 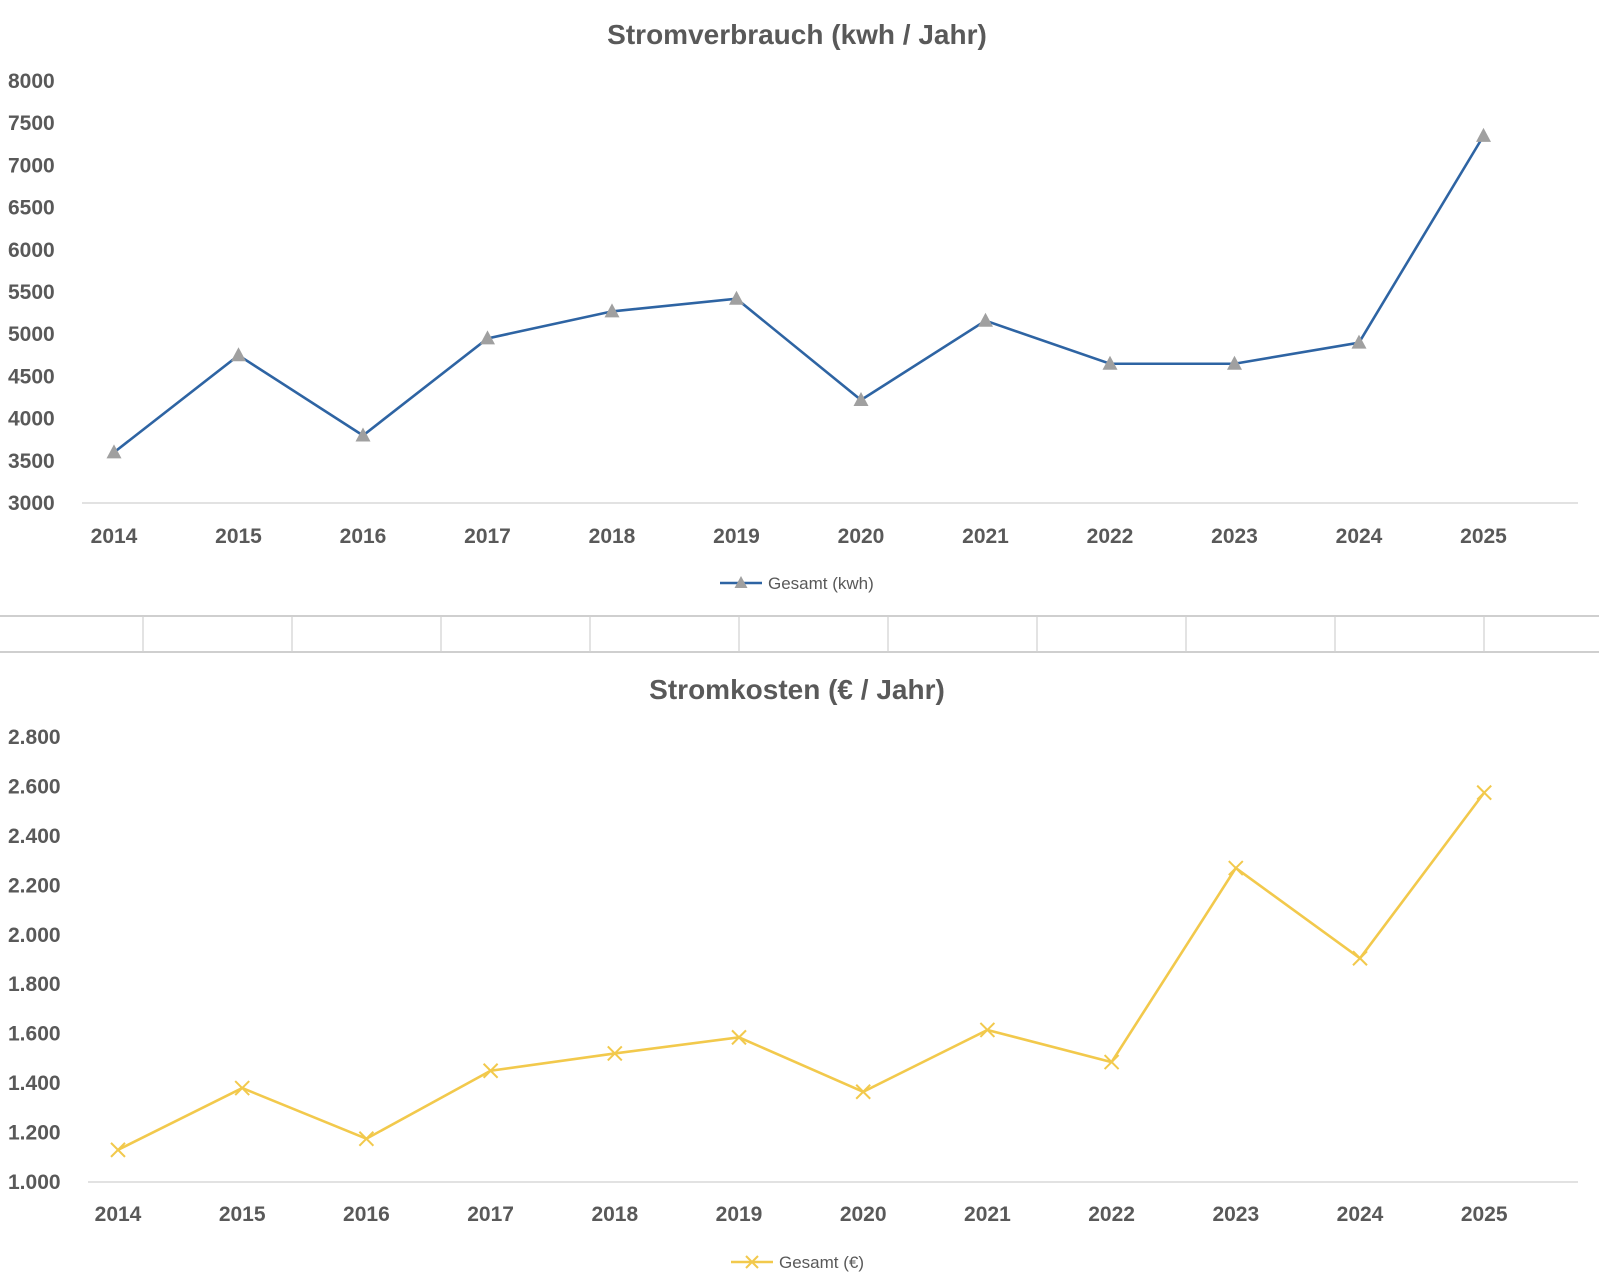 I want to click on legend: Gesamt (kwh), so click(x=797, y=583).